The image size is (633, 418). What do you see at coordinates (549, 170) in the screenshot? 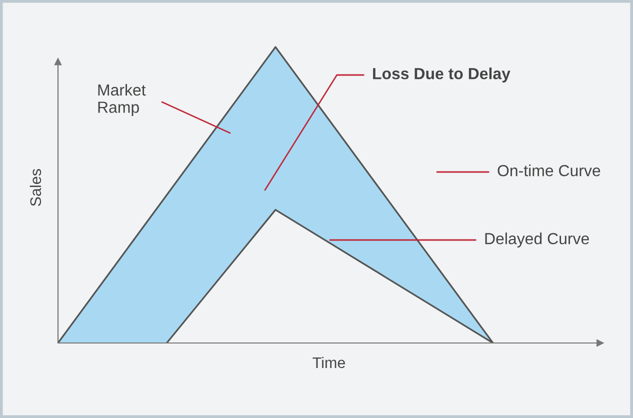
I see `text: On-time Curve` at bounding box center [549, 170].